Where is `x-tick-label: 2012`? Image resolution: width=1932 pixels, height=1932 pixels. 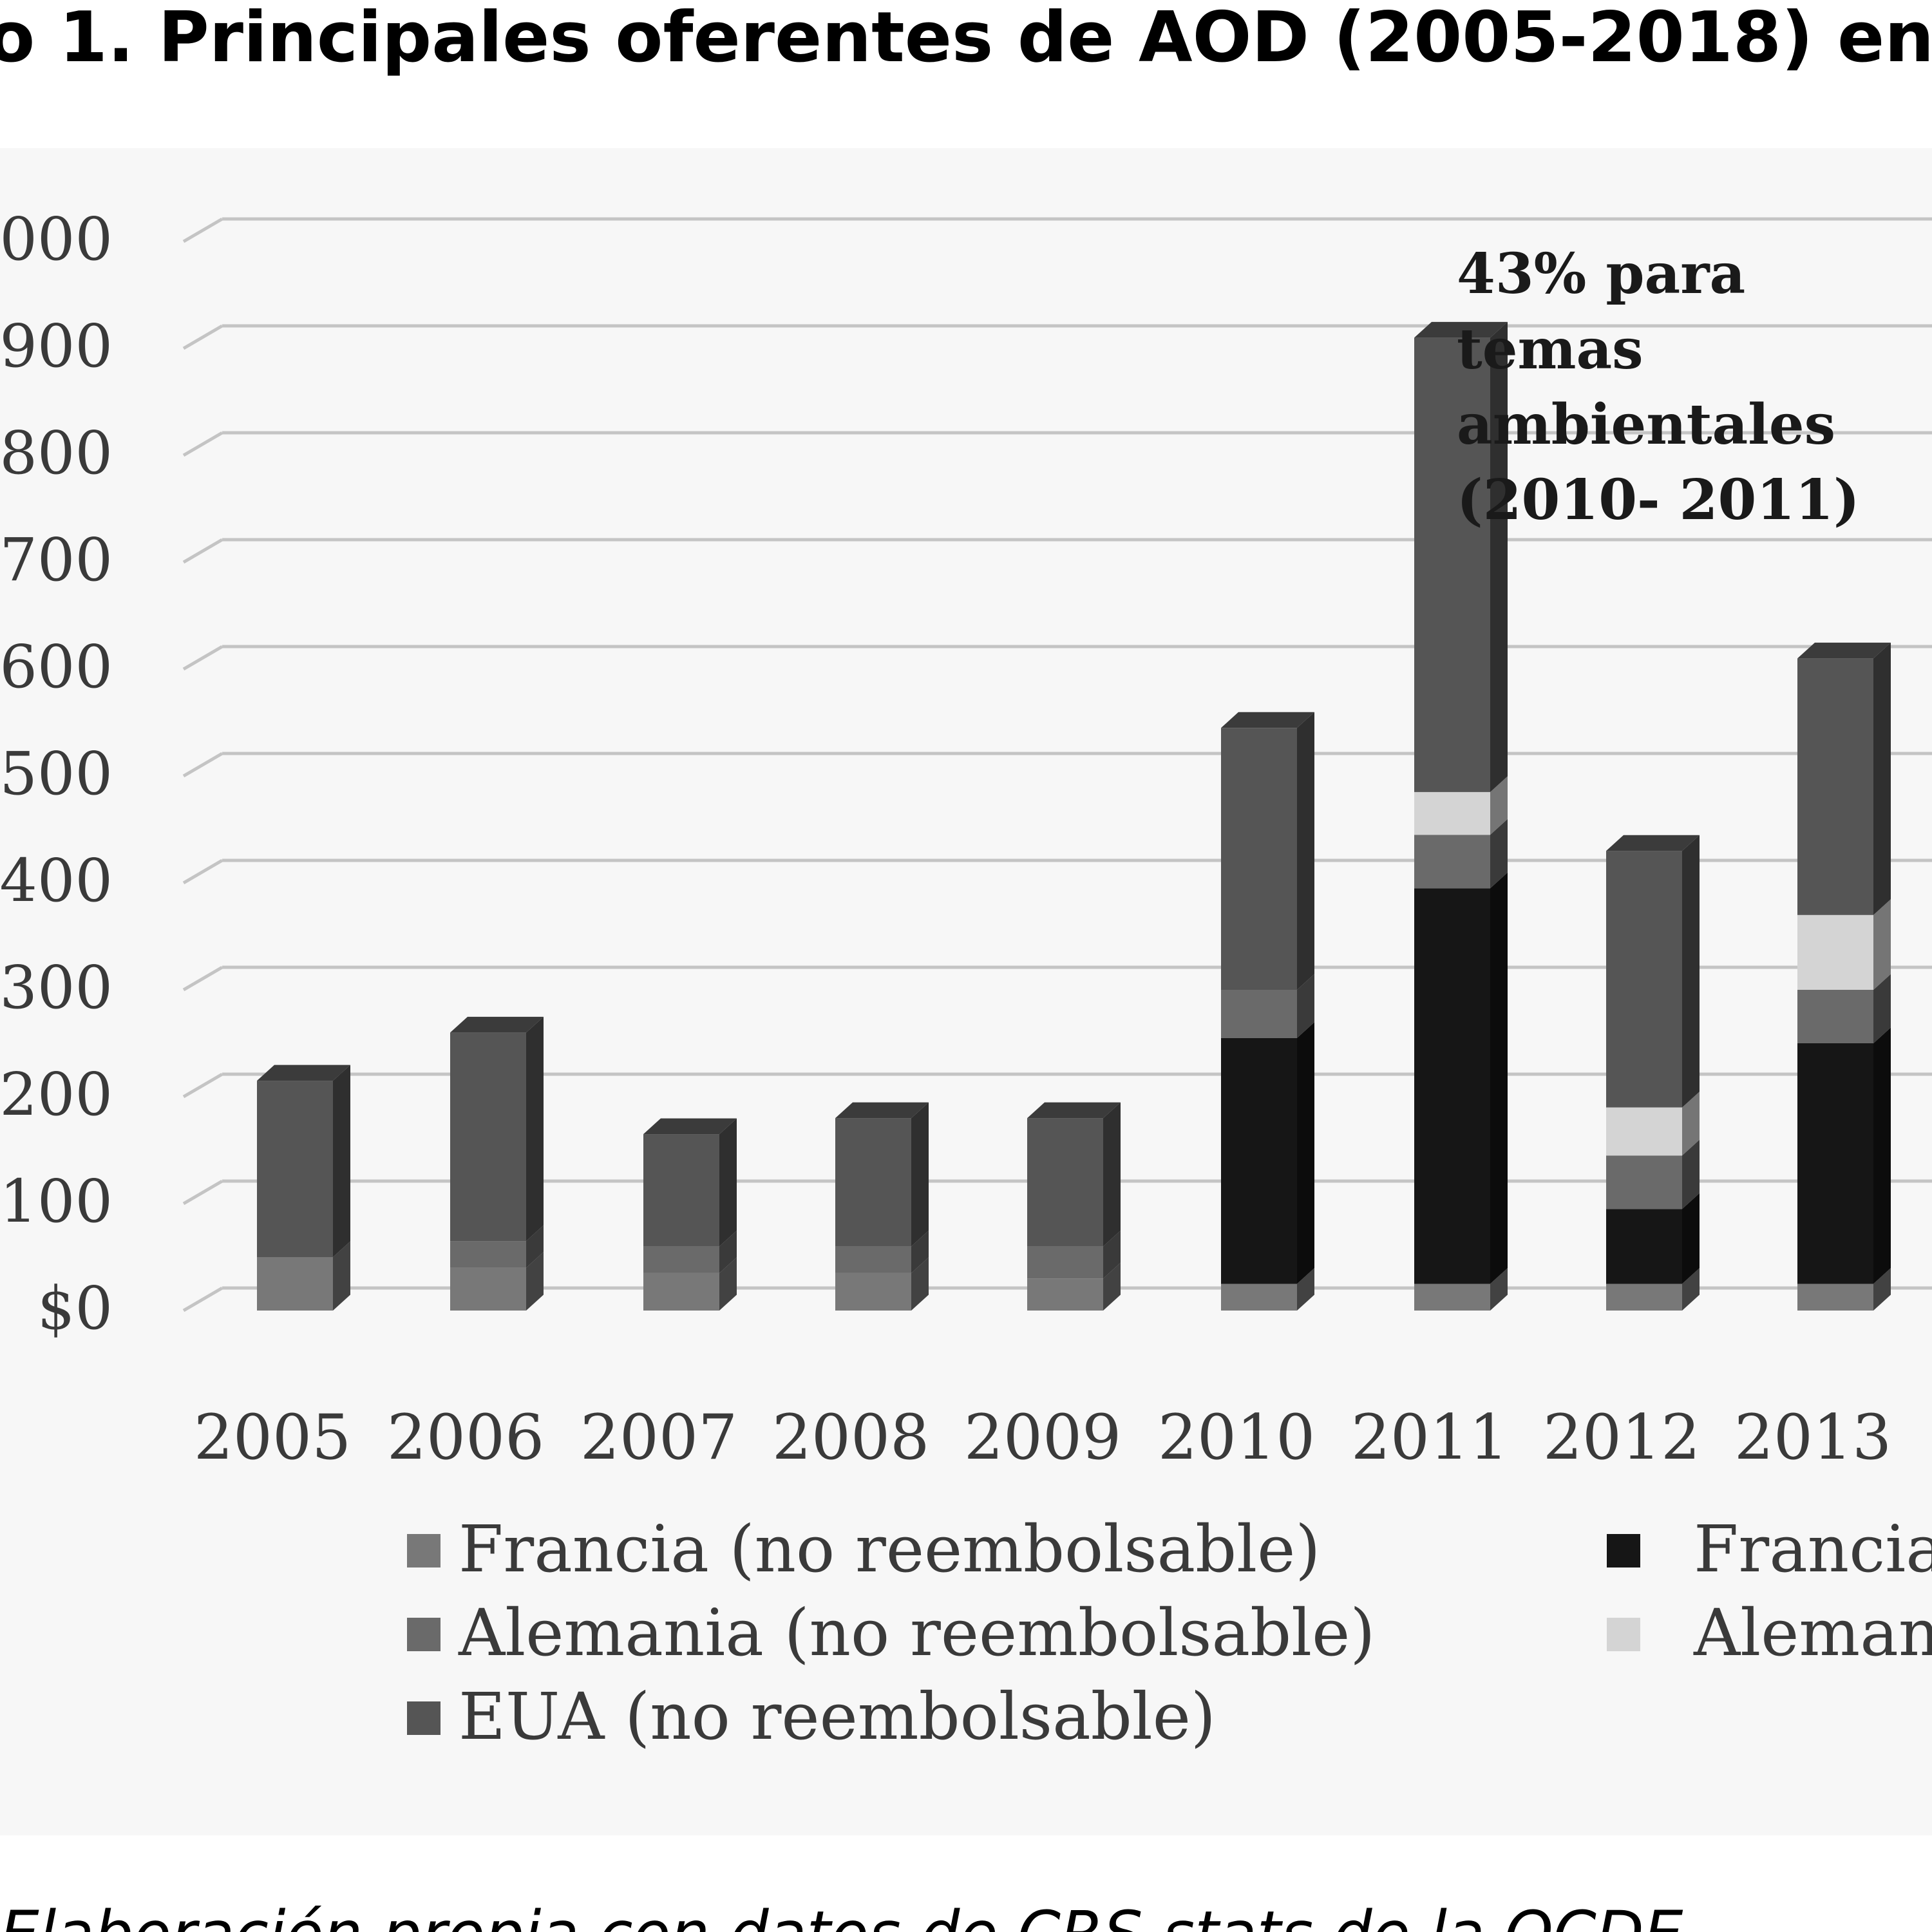
x-tick-label: 2012 is located at coordinates (1622, 1437).